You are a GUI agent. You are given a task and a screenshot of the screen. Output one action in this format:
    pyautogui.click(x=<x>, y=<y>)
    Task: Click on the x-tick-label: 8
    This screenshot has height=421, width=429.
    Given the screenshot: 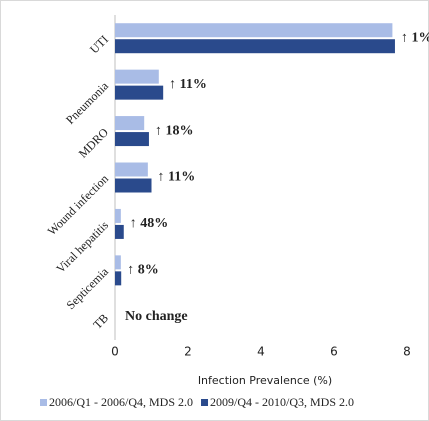 What is the action you would take?
    pyautogui.click(x=407, y=352)
    